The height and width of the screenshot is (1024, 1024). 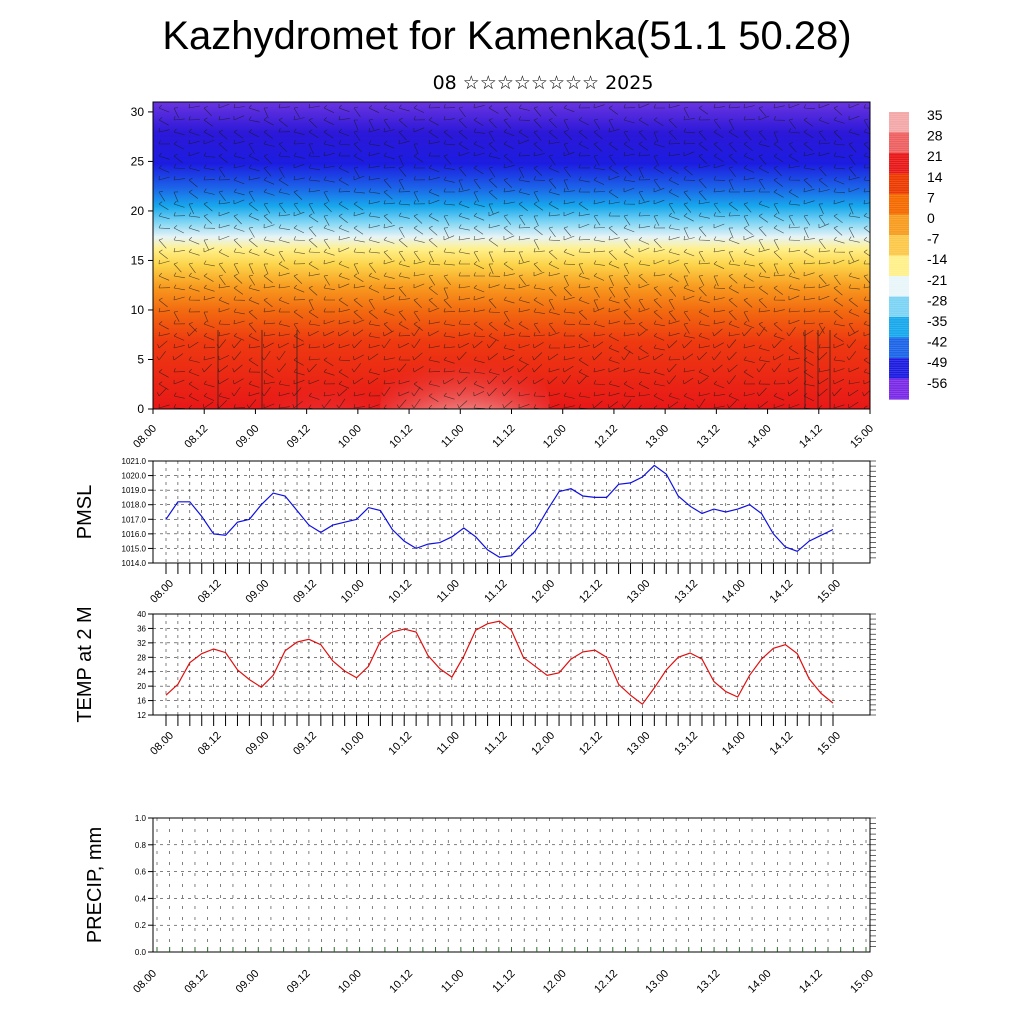 What do you see at coordinates (134, 534) in the screenshot?
I see `pmsl-y-tick-label: 1016.0` at bounding box center [134, 534].